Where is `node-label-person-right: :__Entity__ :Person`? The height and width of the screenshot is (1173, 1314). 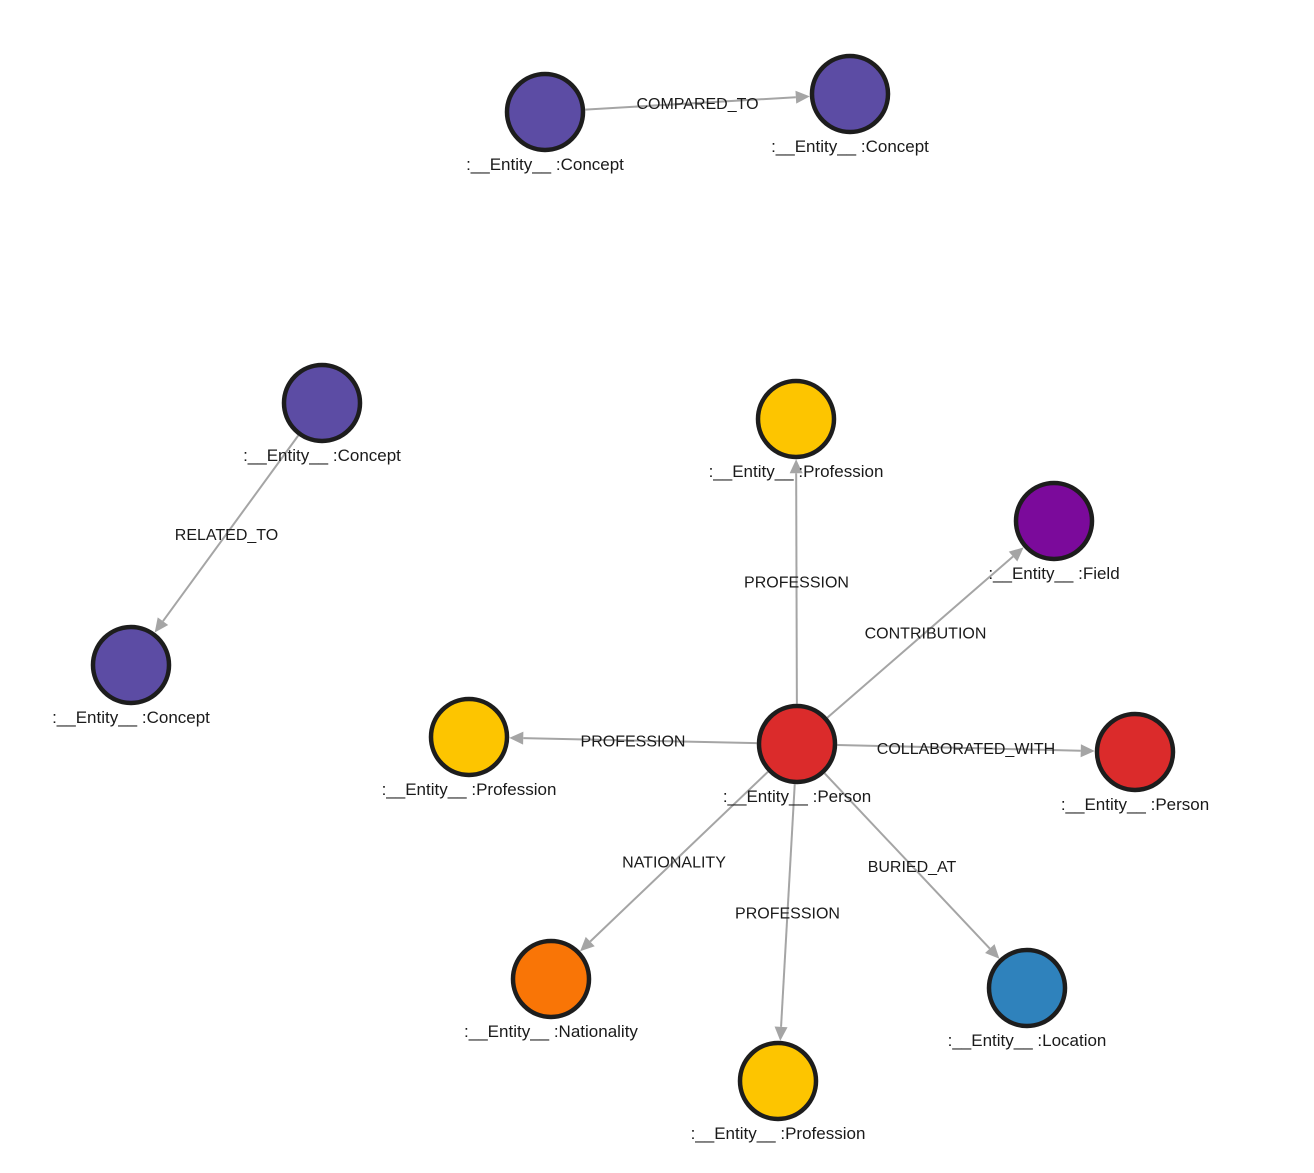 node-label-person-right: :__Entity__ :Person is located at coordinates (1135, 804).